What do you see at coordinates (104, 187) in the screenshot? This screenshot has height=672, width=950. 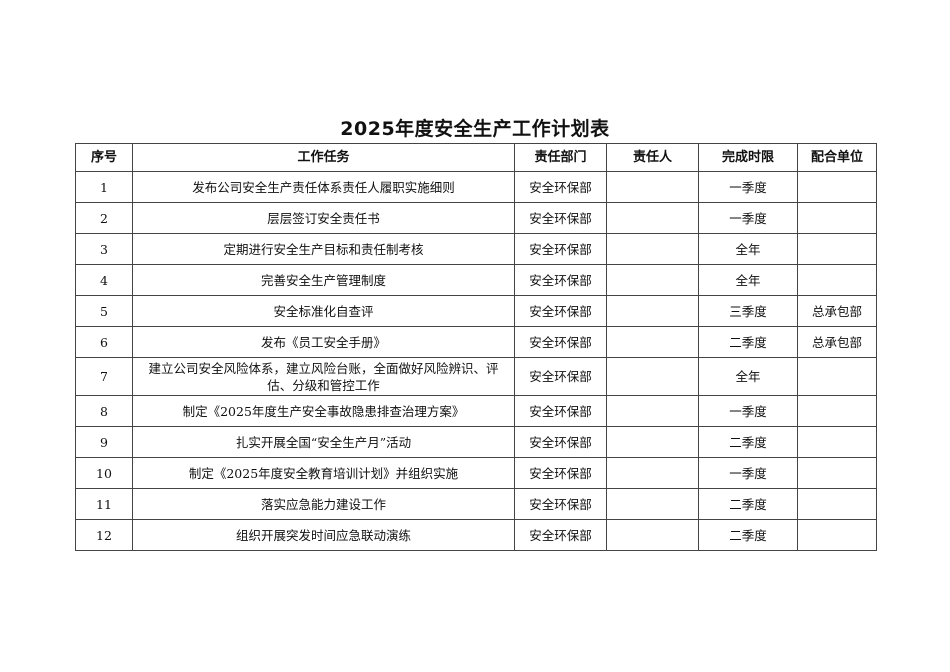 I see `row-number: 1` at bounding box center [104, 187].